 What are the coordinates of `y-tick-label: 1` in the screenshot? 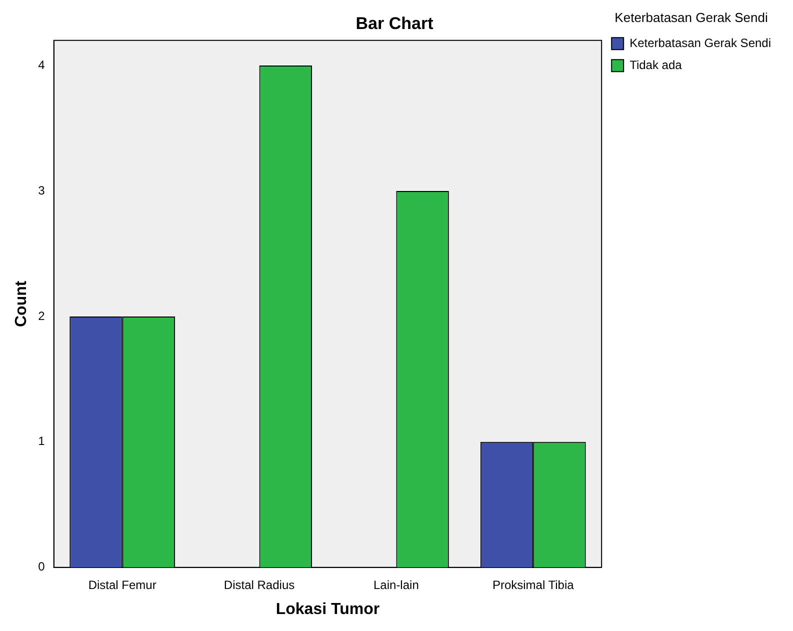 It's located at (42, 441).